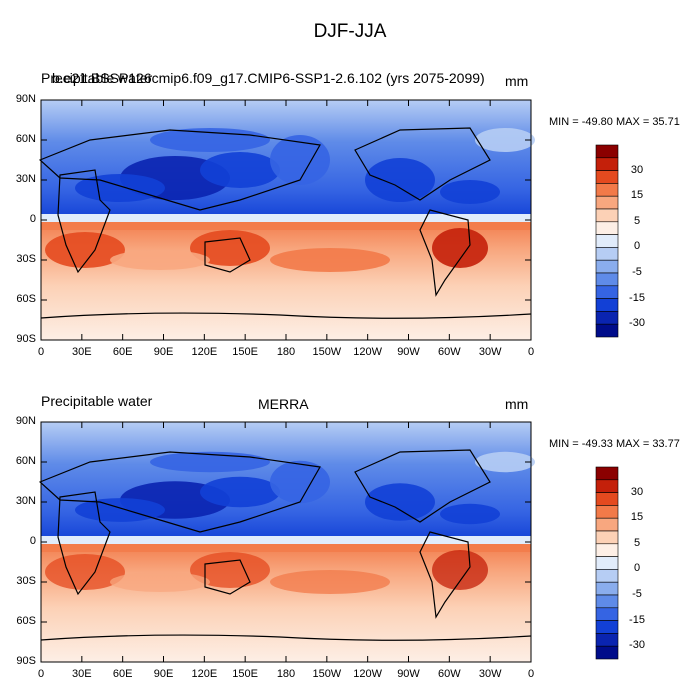  I want to click on figure-title: DJF-JJA, so click(350, 31).